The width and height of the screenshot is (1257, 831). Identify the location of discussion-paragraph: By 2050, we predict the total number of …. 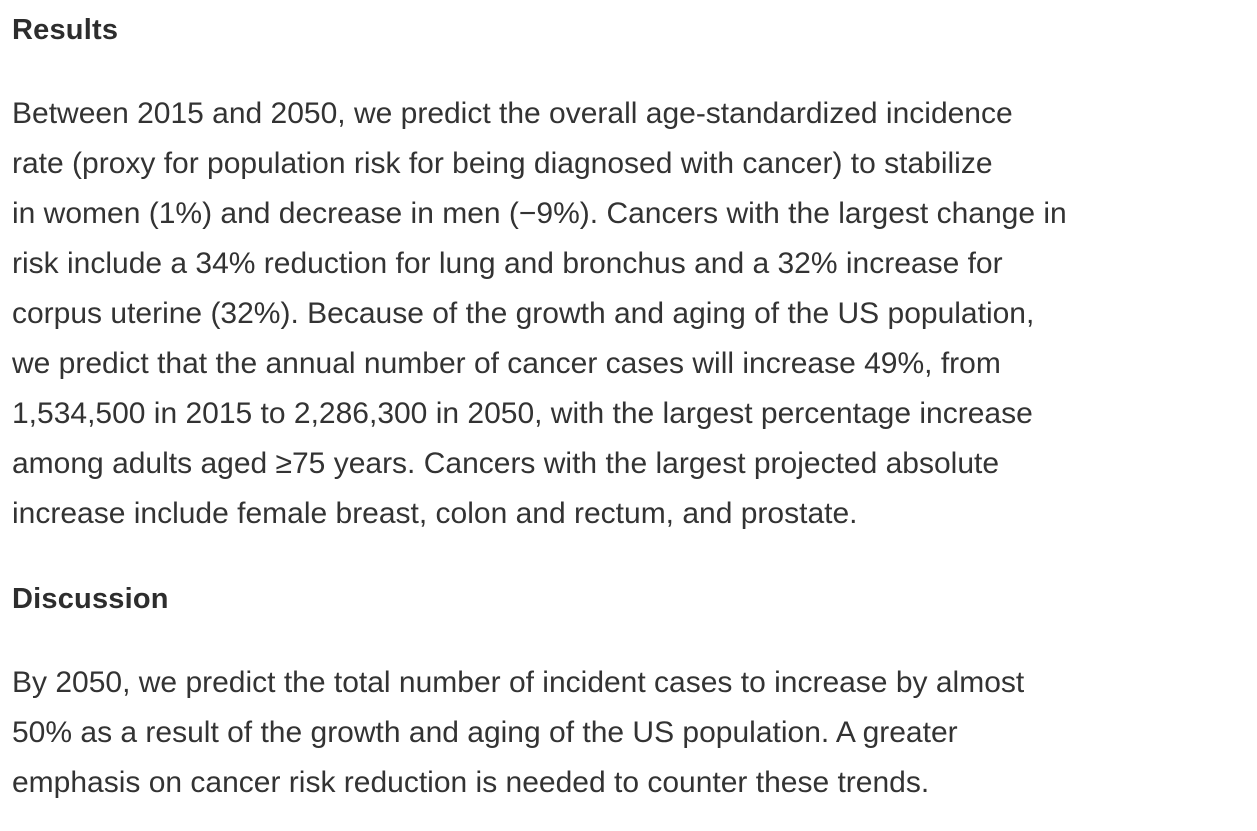
(518, 732).